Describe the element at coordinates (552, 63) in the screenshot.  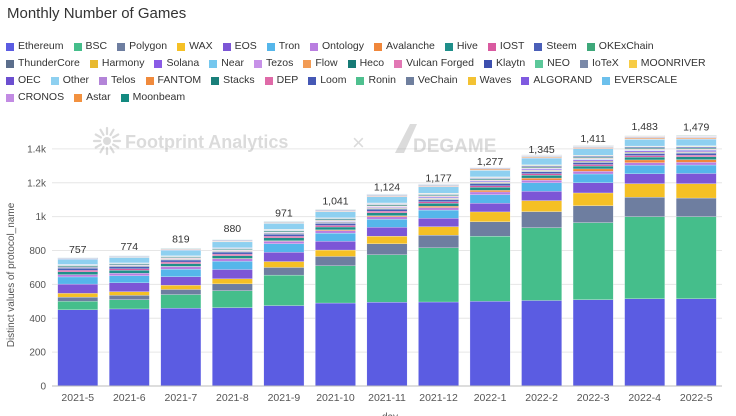
I see `legend-item: NEO` at that location.